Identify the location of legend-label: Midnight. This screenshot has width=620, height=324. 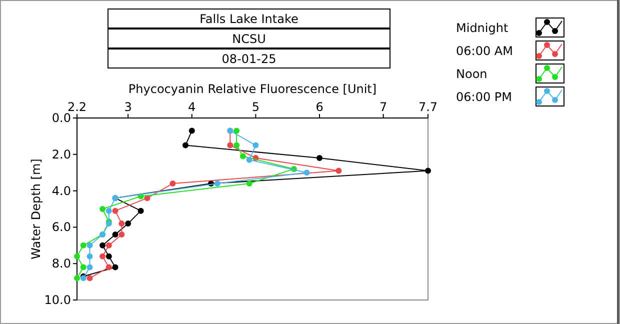
(482, 28).